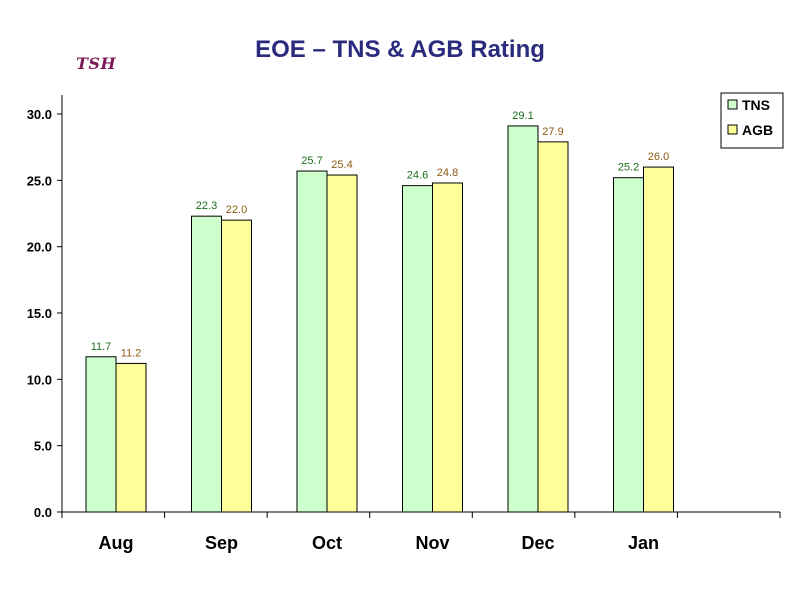 The width and height of the screenshot is (800, 600). Describe the element at coordinates (342, 343) in the screenshot. I see `bar-agb-oct` at that location.